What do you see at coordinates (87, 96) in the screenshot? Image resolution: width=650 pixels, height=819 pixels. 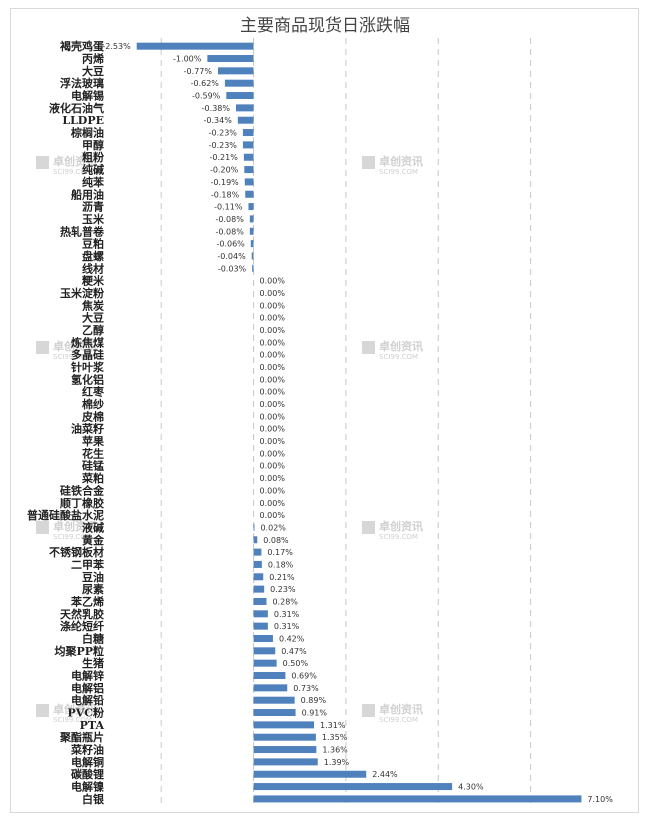 I see `category-label: 电解锡` at bounding box center [87, 96].